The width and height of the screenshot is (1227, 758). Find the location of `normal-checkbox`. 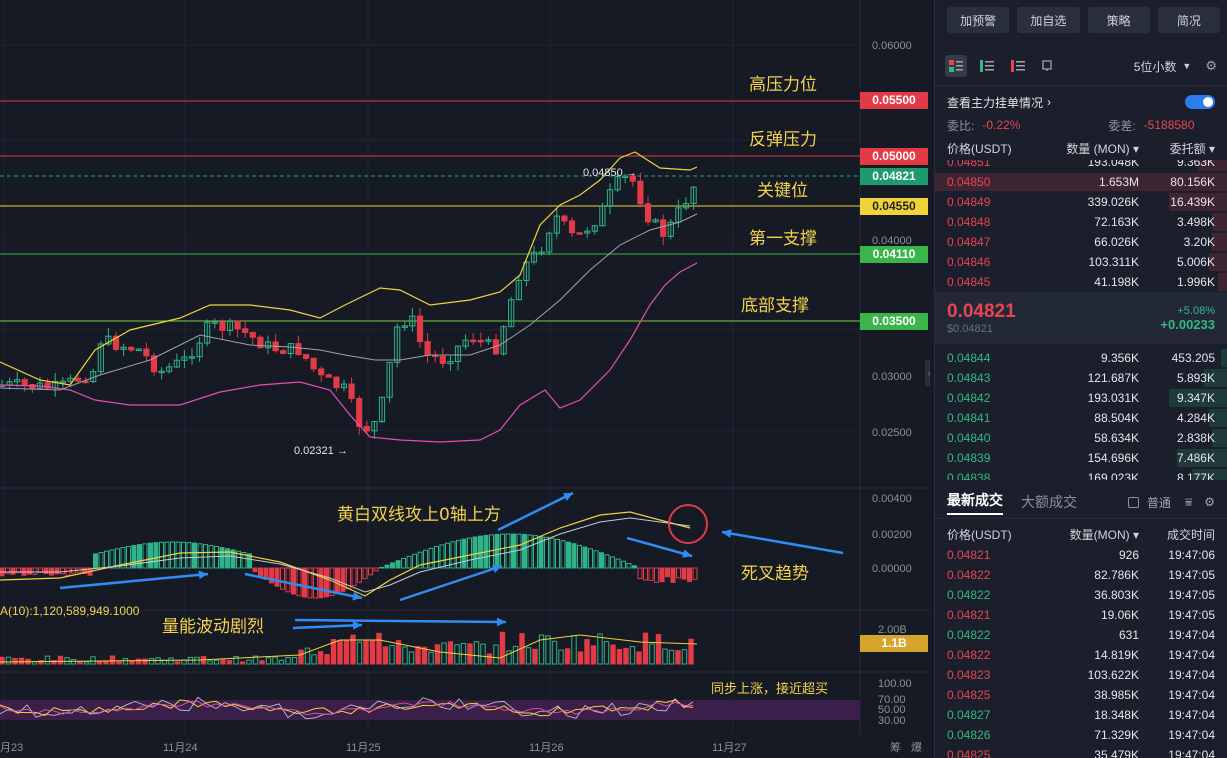

normal-checkbox is located at coordinates (1133, 502).